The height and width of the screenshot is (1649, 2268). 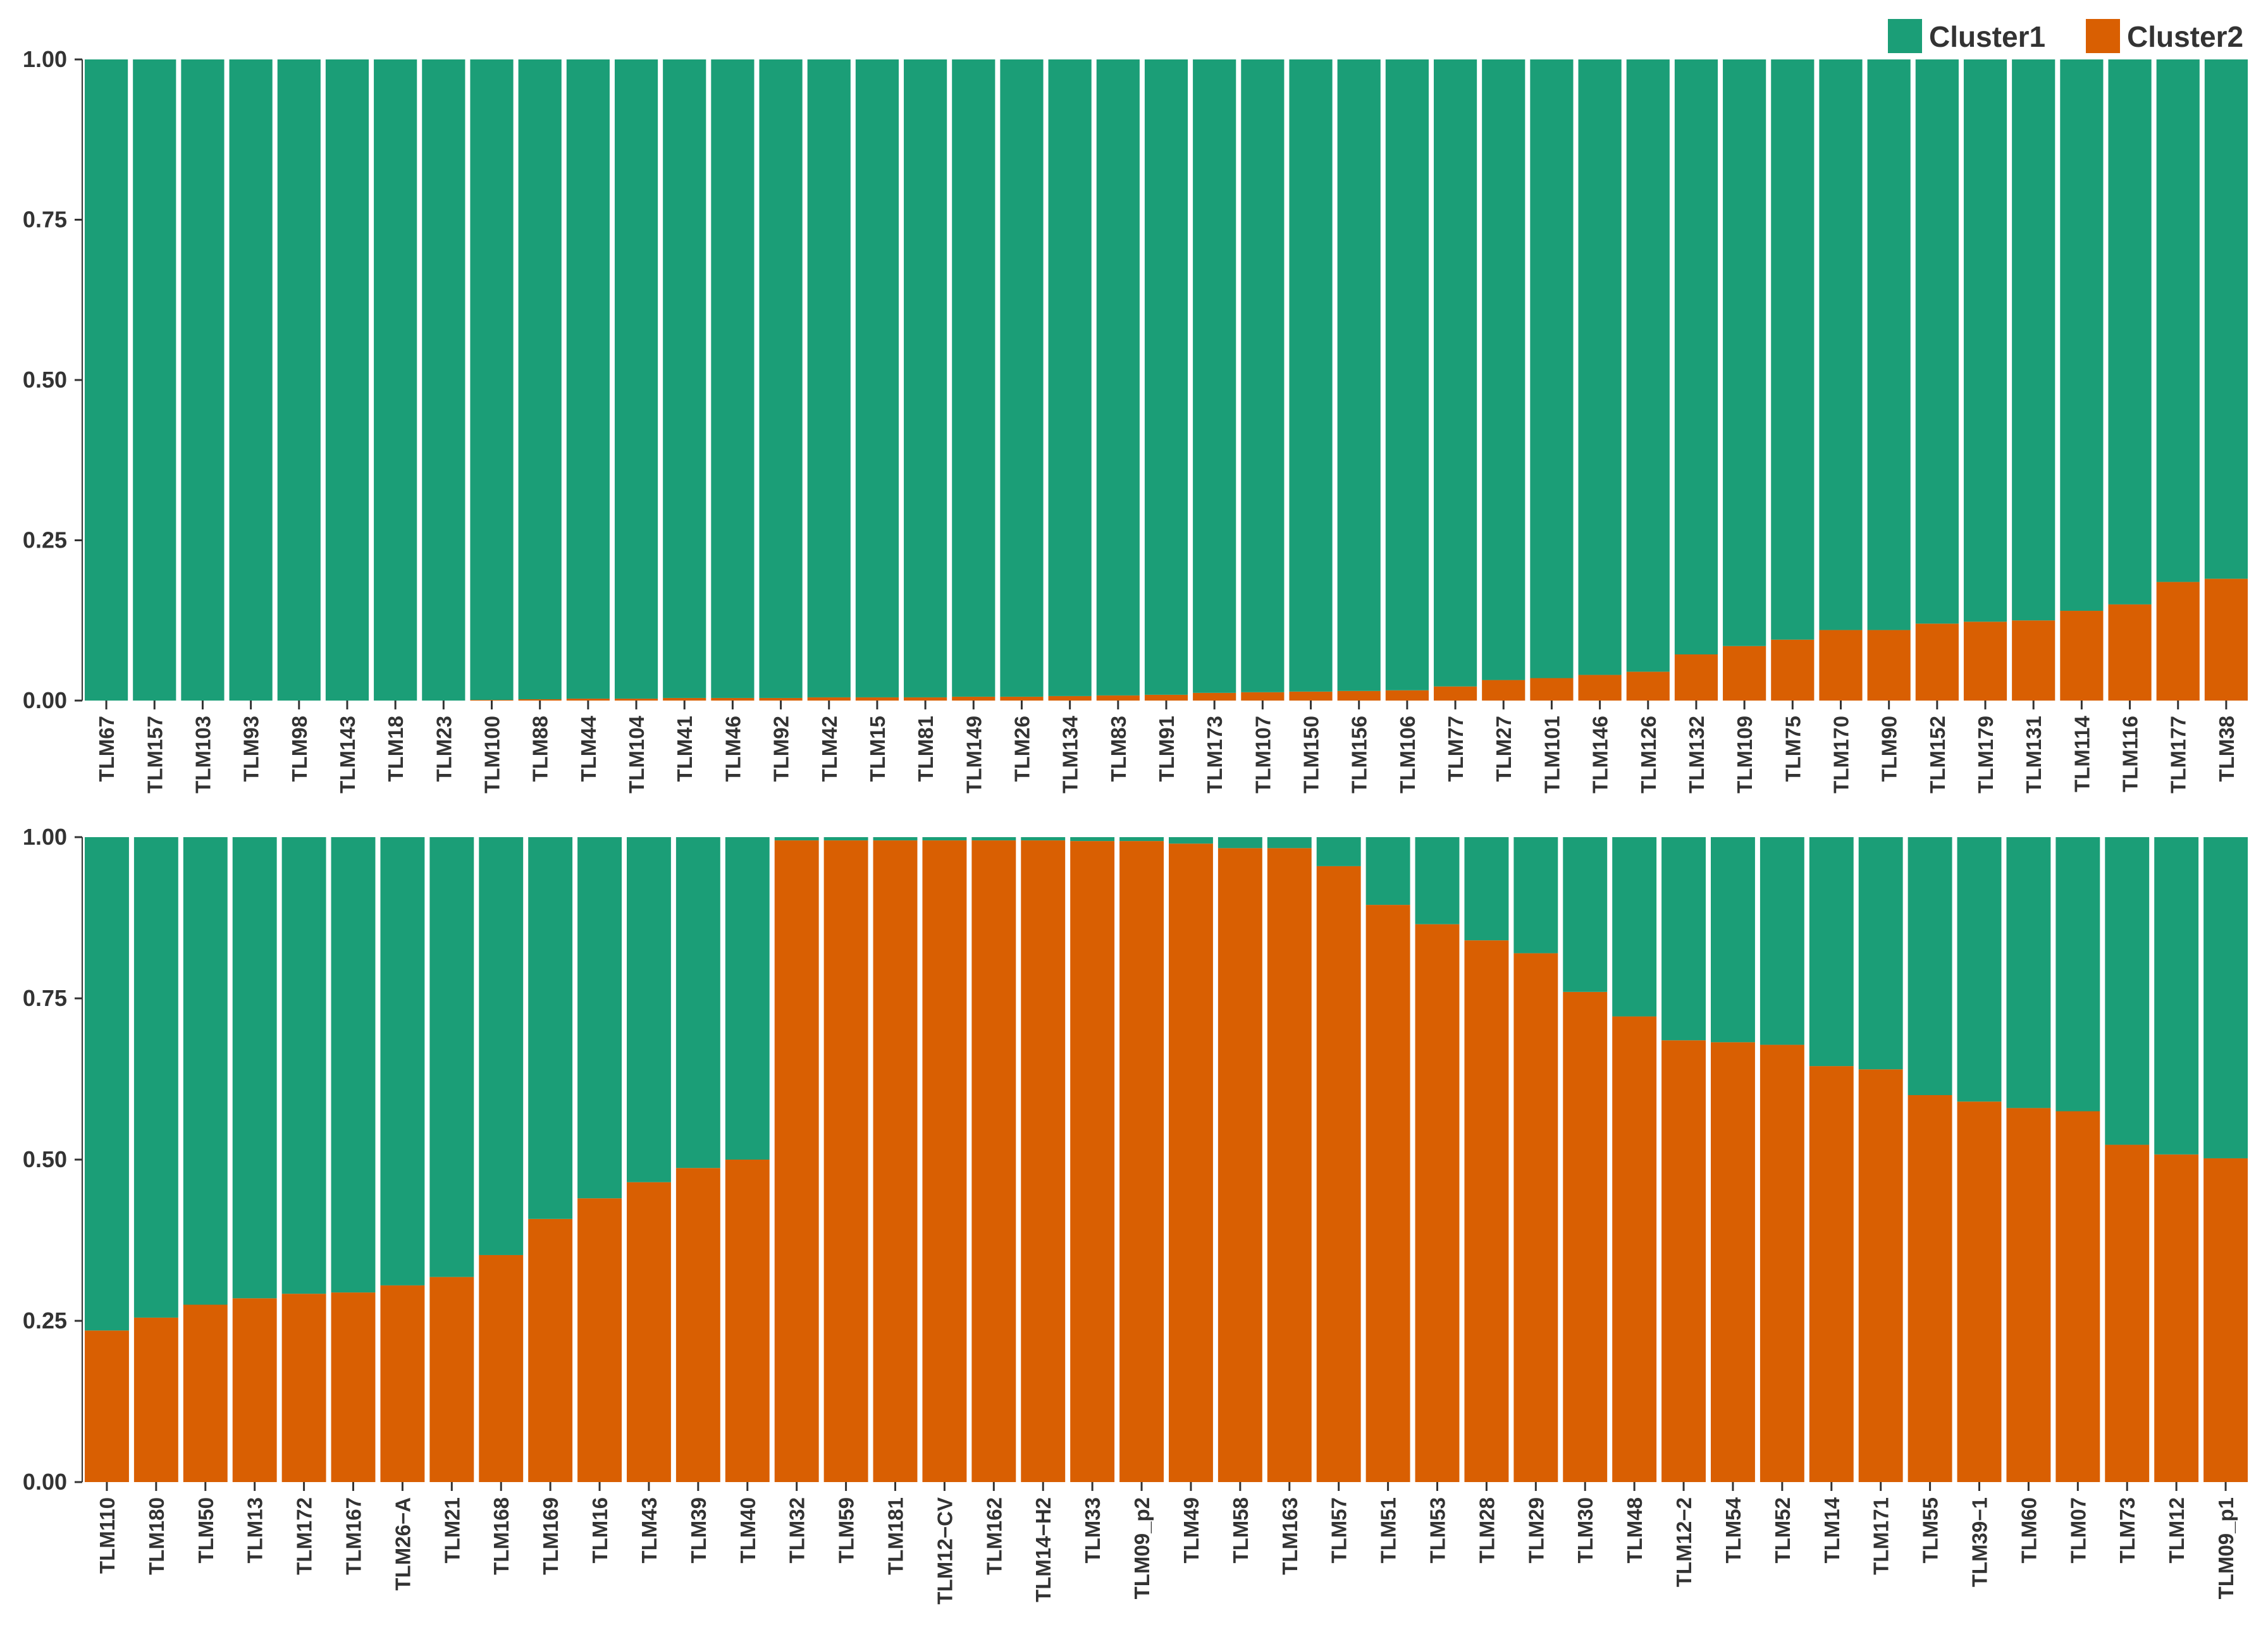 I want to click on bar-segment-cluster2-TLM60, so click(x=2028, y=1295).